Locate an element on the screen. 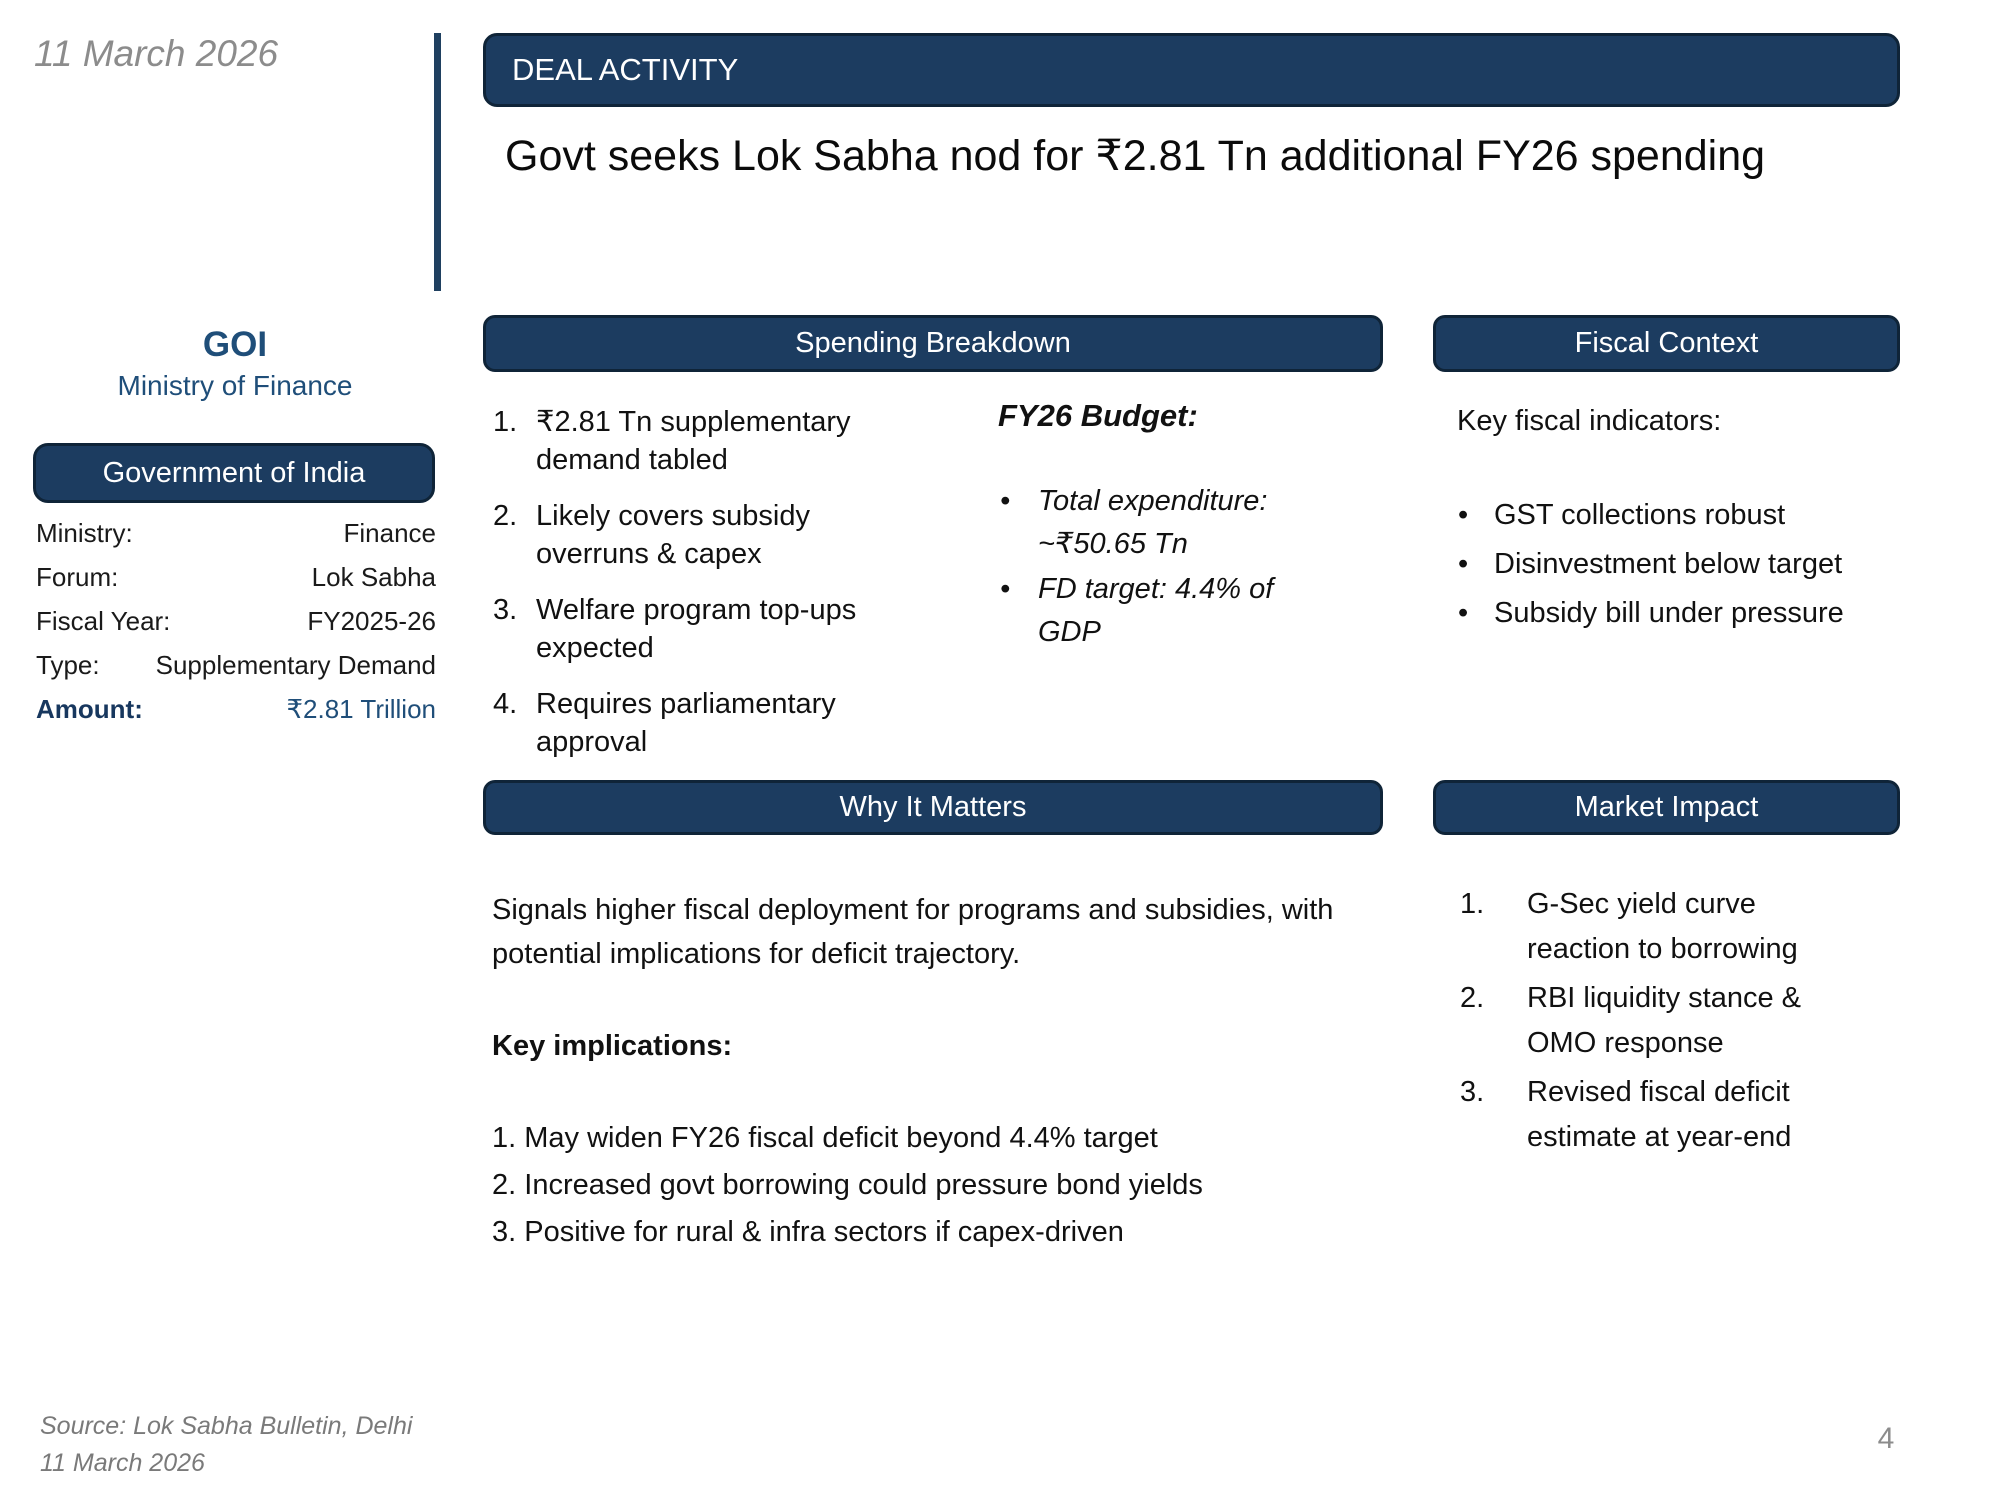 The image size is (2000, 1500). page-number: 4 is located at coordinates (1886, 1438).